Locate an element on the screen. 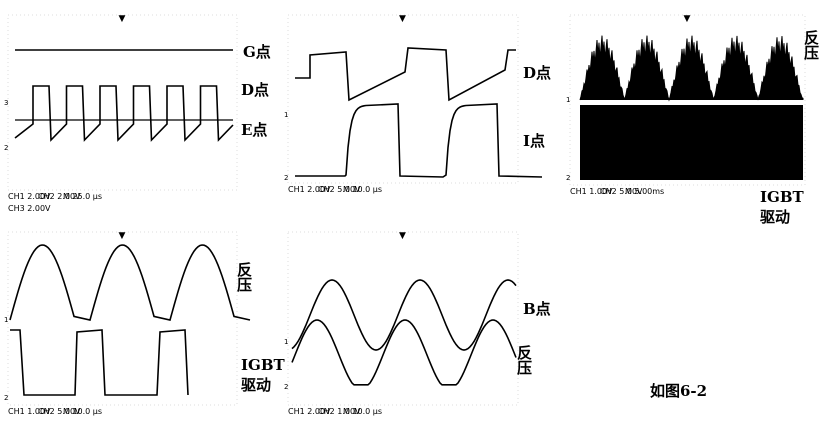  wave-label: E点 is located at coordinates (254, 130).